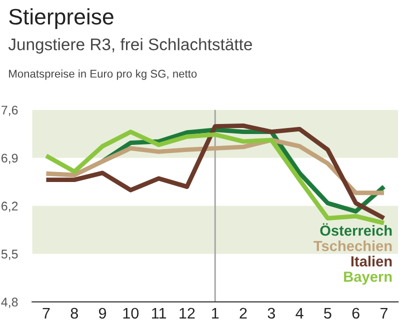  Describe the element at coordinates (328, 313) in the screenshot. I see `x-tick-label: 5` at that location.